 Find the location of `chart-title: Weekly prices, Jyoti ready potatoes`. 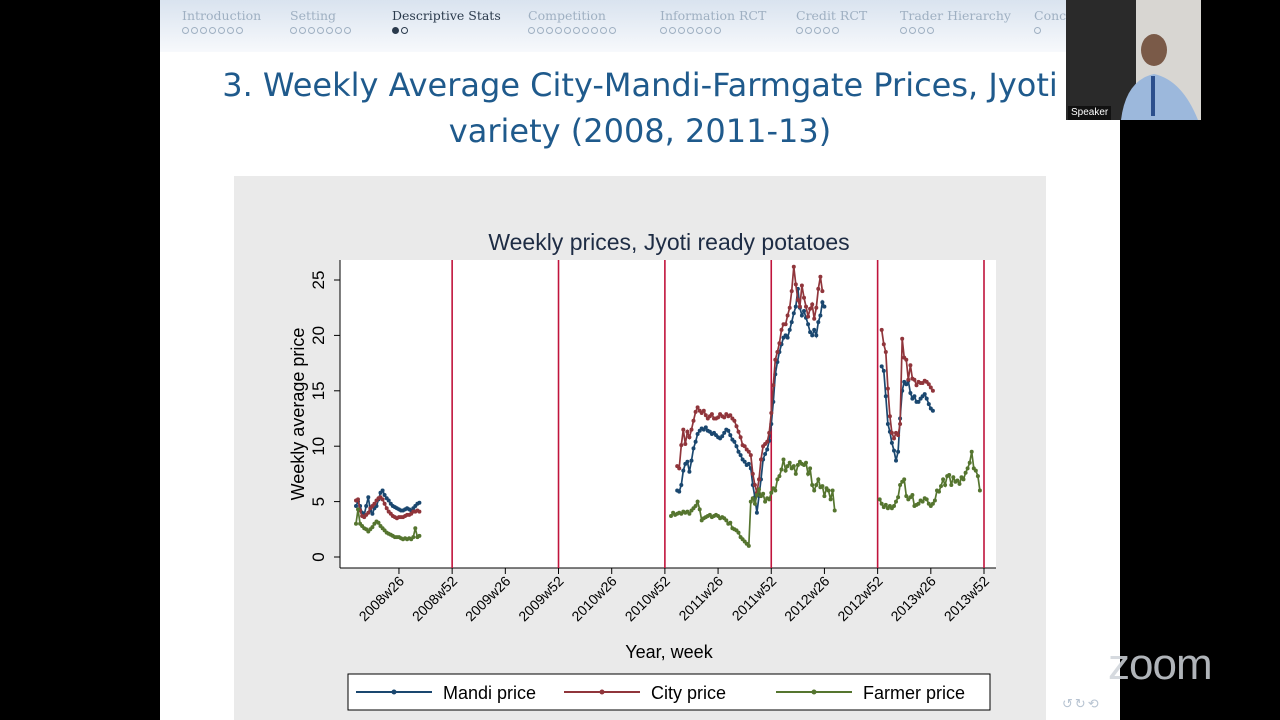

chart-title: Weekly prices, Jyoti ready potatoes is located at coordinates (668, 242).